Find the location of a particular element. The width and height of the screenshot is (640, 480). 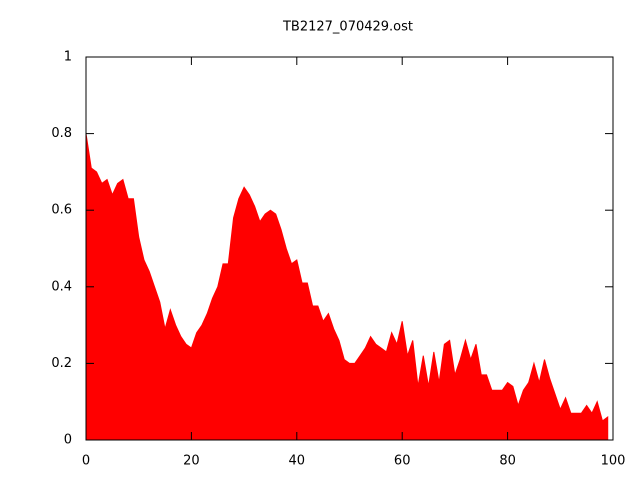

x-tick-label: 40 is located at coordinates (297, 461).